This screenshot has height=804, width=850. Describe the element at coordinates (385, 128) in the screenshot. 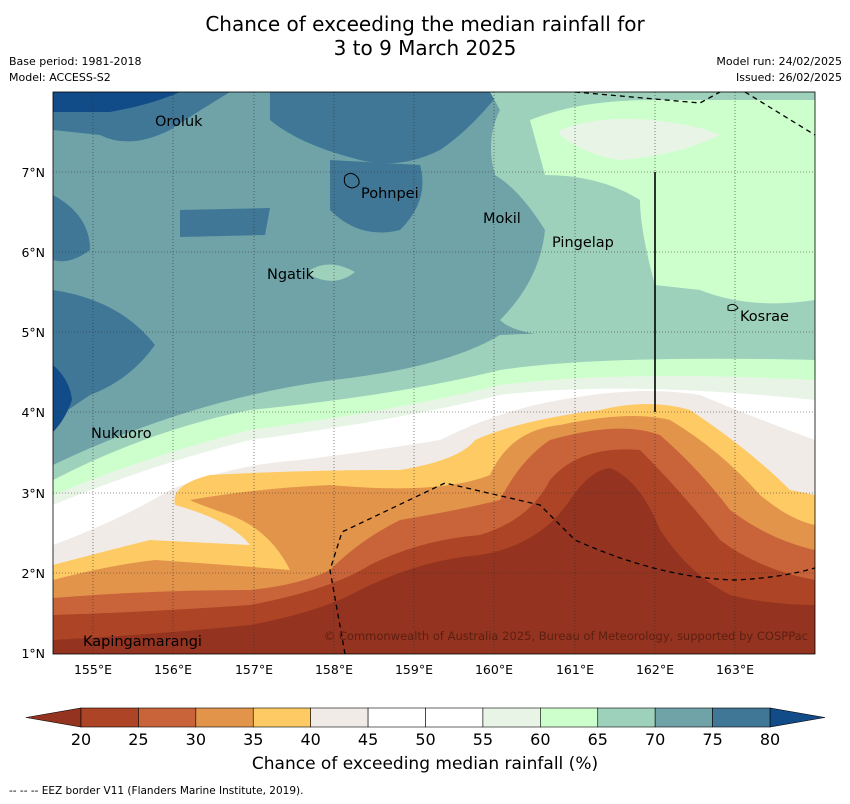

I see `band-75-80-pohnpei` at that location.